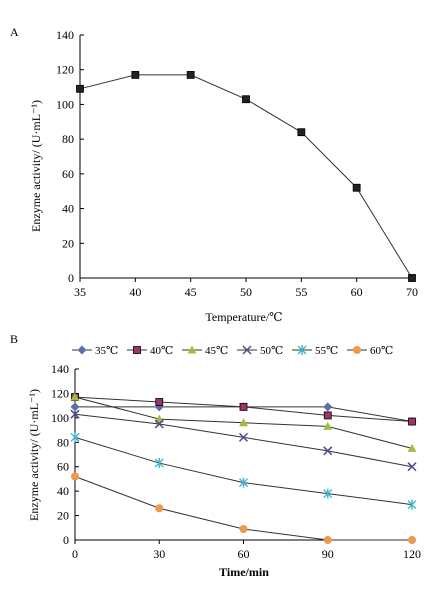 The height and width of the screenshot is (589, 427). Describe the element at coordinates (191, 292) in the screenshot. I see `panel-a-x-tick-label: 45` at that location.